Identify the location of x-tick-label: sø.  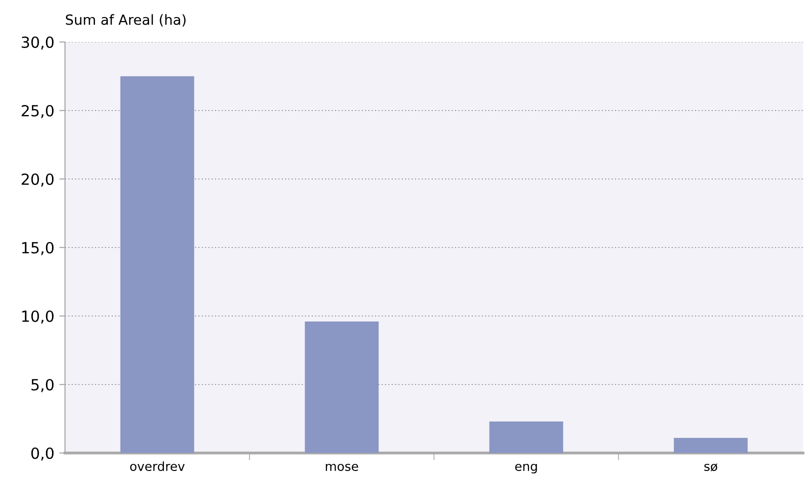
(711, 467).